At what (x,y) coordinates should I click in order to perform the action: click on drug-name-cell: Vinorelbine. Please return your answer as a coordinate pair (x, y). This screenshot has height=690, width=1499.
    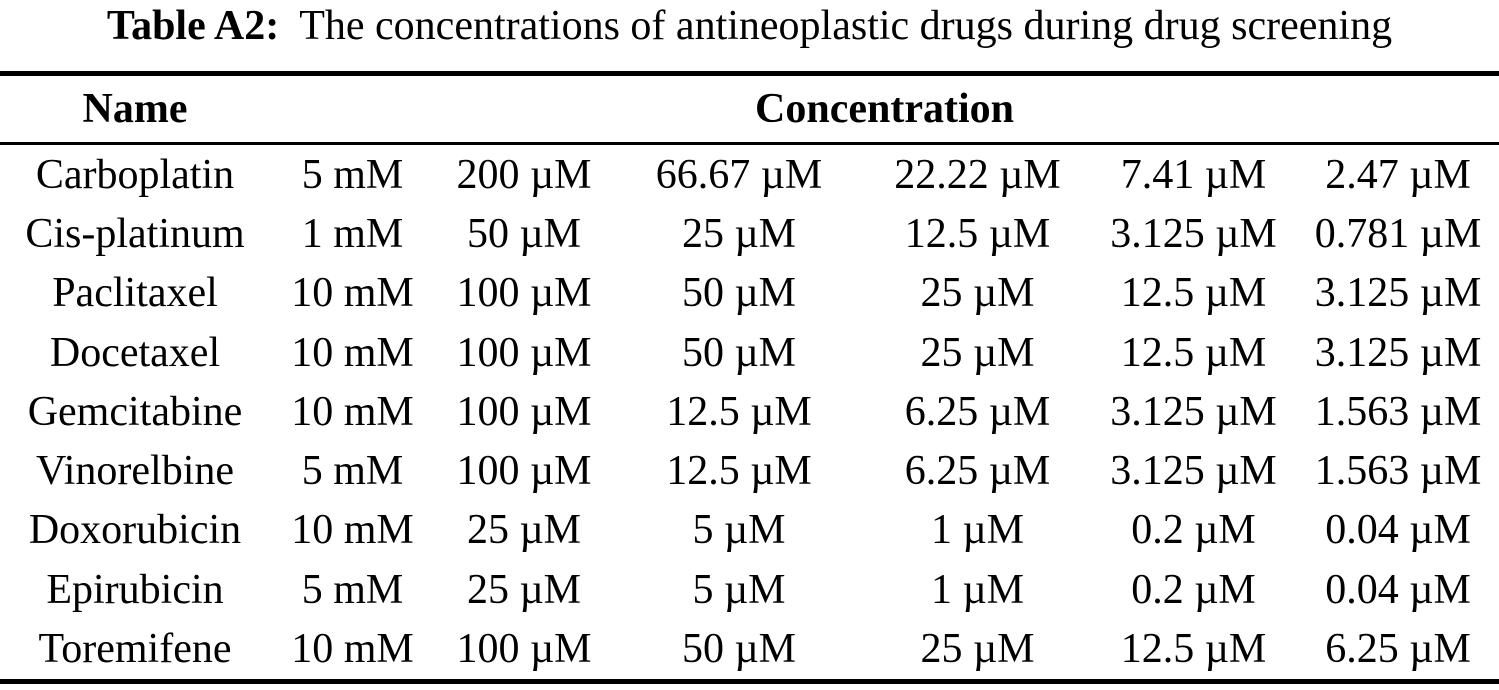
    Looking at the image, I should click on (135, 471).